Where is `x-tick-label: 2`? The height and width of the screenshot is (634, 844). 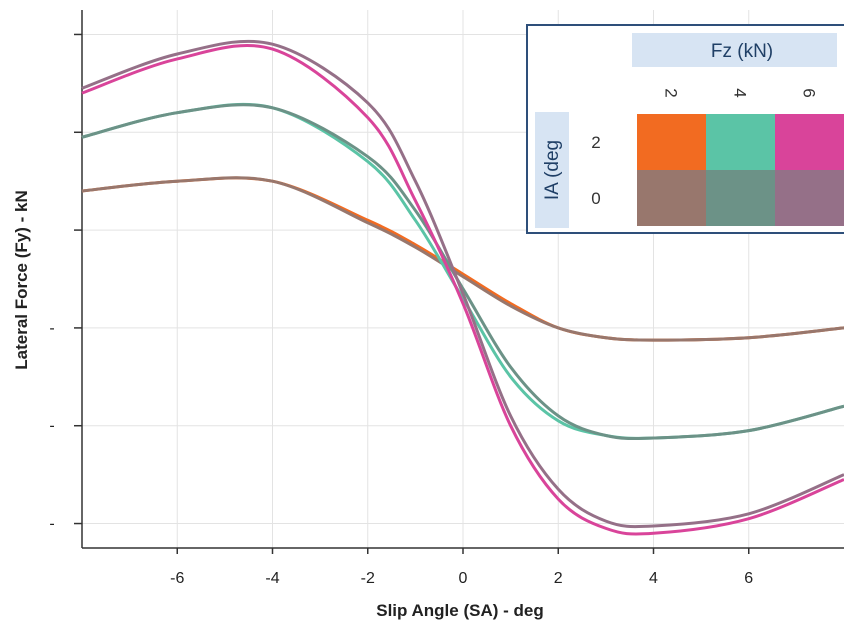 x-tick-label: 2 is located at coordinates (558, 578).